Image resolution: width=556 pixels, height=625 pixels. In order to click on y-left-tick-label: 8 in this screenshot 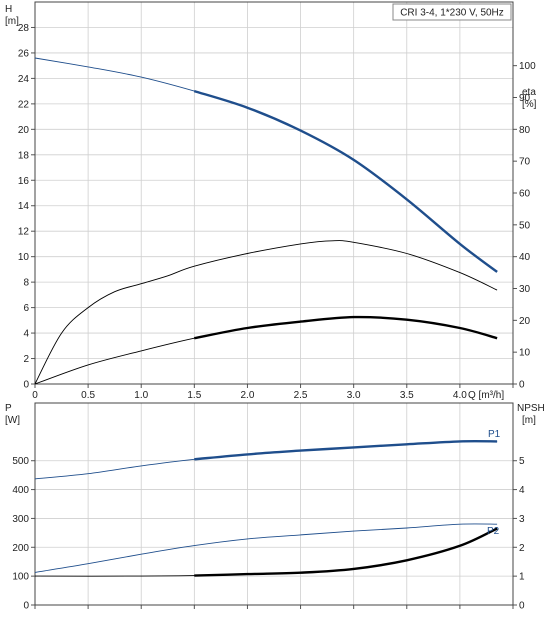, I will do `click(26, 283)`.